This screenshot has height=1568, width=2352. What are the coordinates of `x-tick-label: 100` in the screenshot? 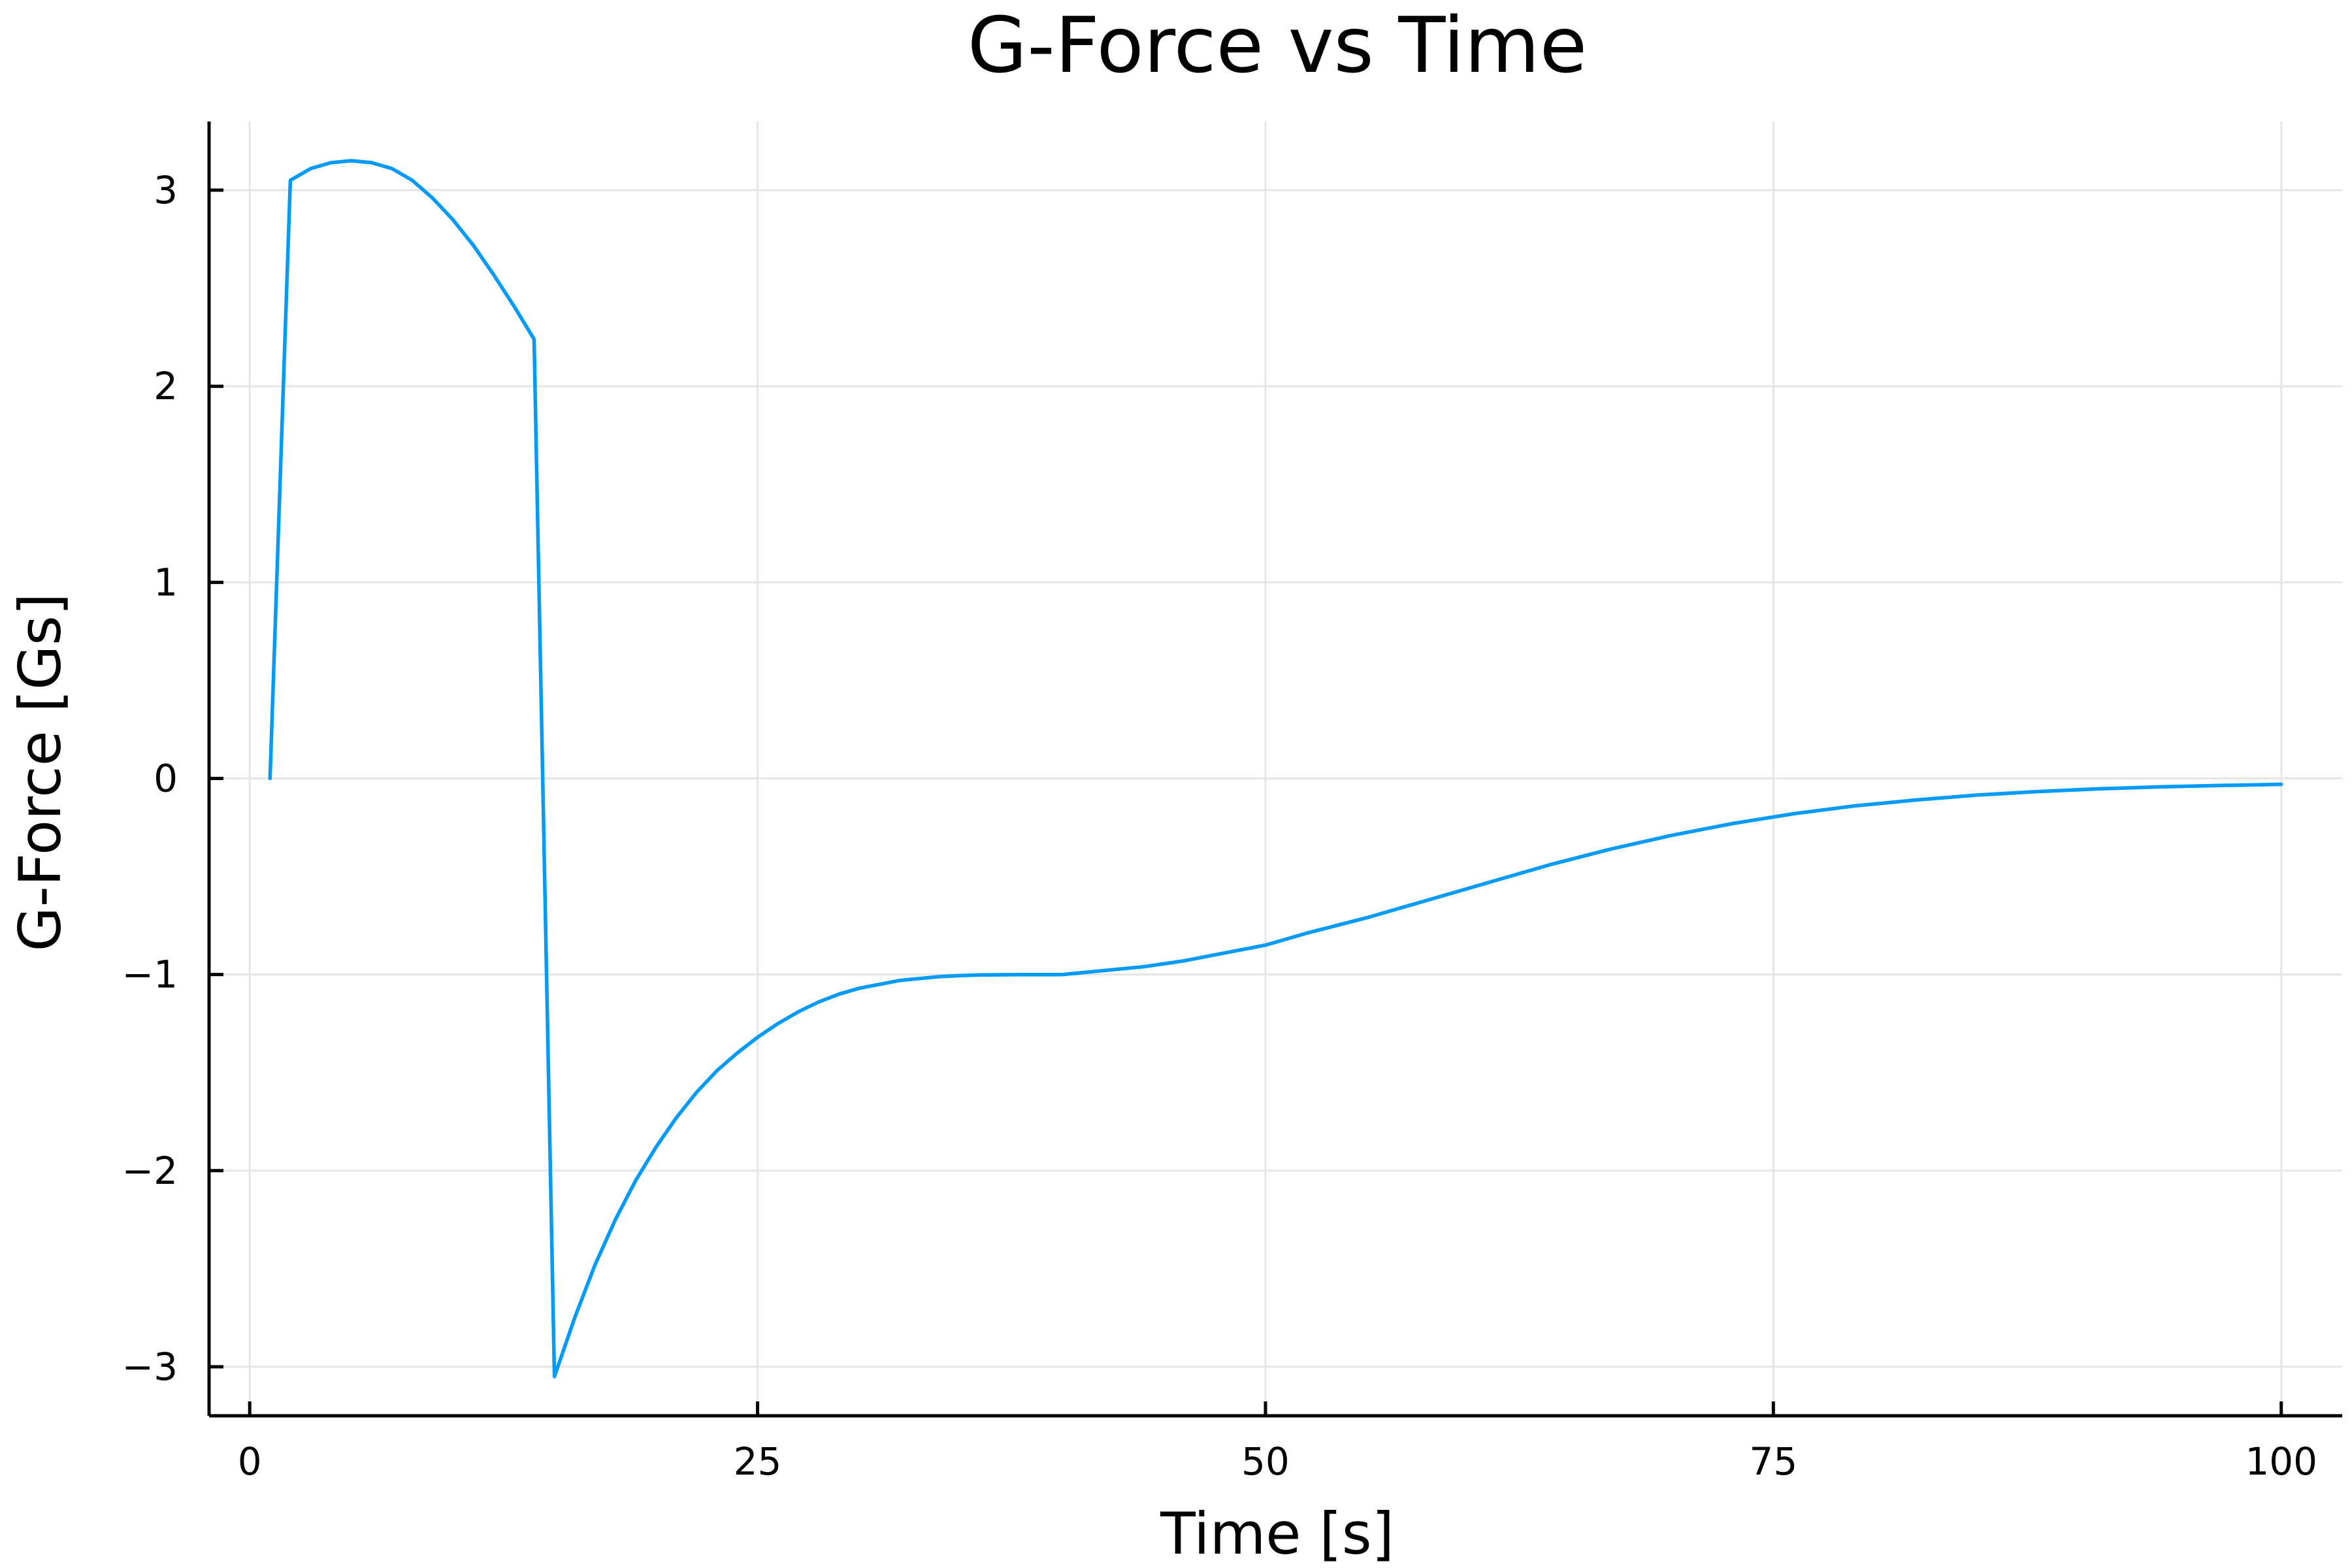 It's located at (2281, 1461).